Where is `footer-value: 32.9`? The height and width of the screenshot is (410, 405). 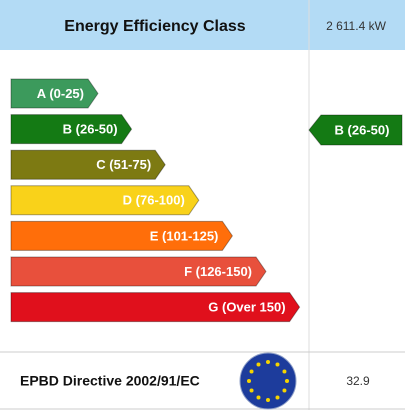
footer-value: 32.9 is located at coordinates (358, 381).